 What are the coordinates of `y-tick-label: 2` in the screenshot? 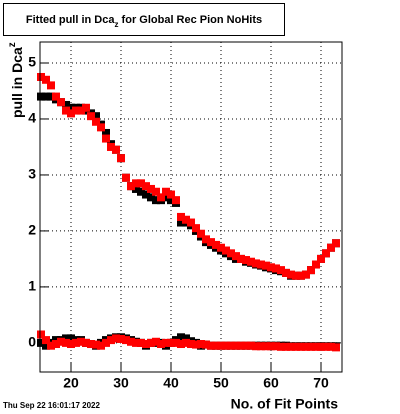 It's located at (32, 230).